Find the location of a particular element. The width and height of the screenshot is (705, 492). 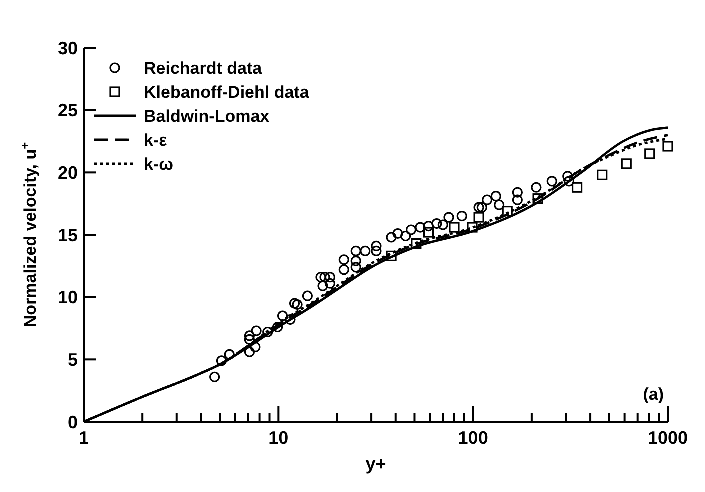

x-axis-title: y+ is located at coordinates (376, 464).